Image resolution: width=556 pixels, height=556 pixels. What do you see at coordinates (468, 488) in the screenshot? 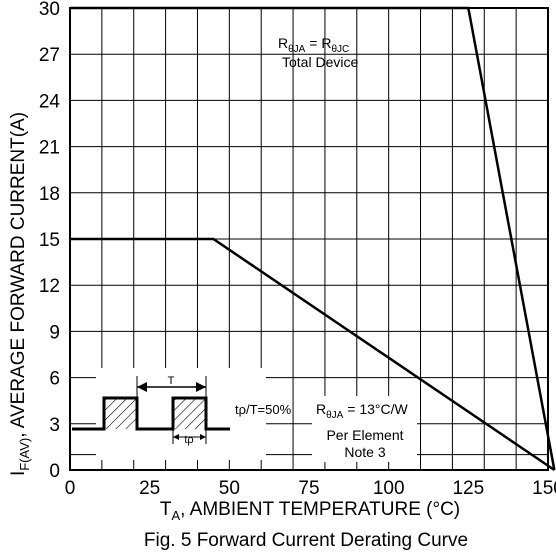
I see `x-tick-label: 125` at bounding box center [468, 488].